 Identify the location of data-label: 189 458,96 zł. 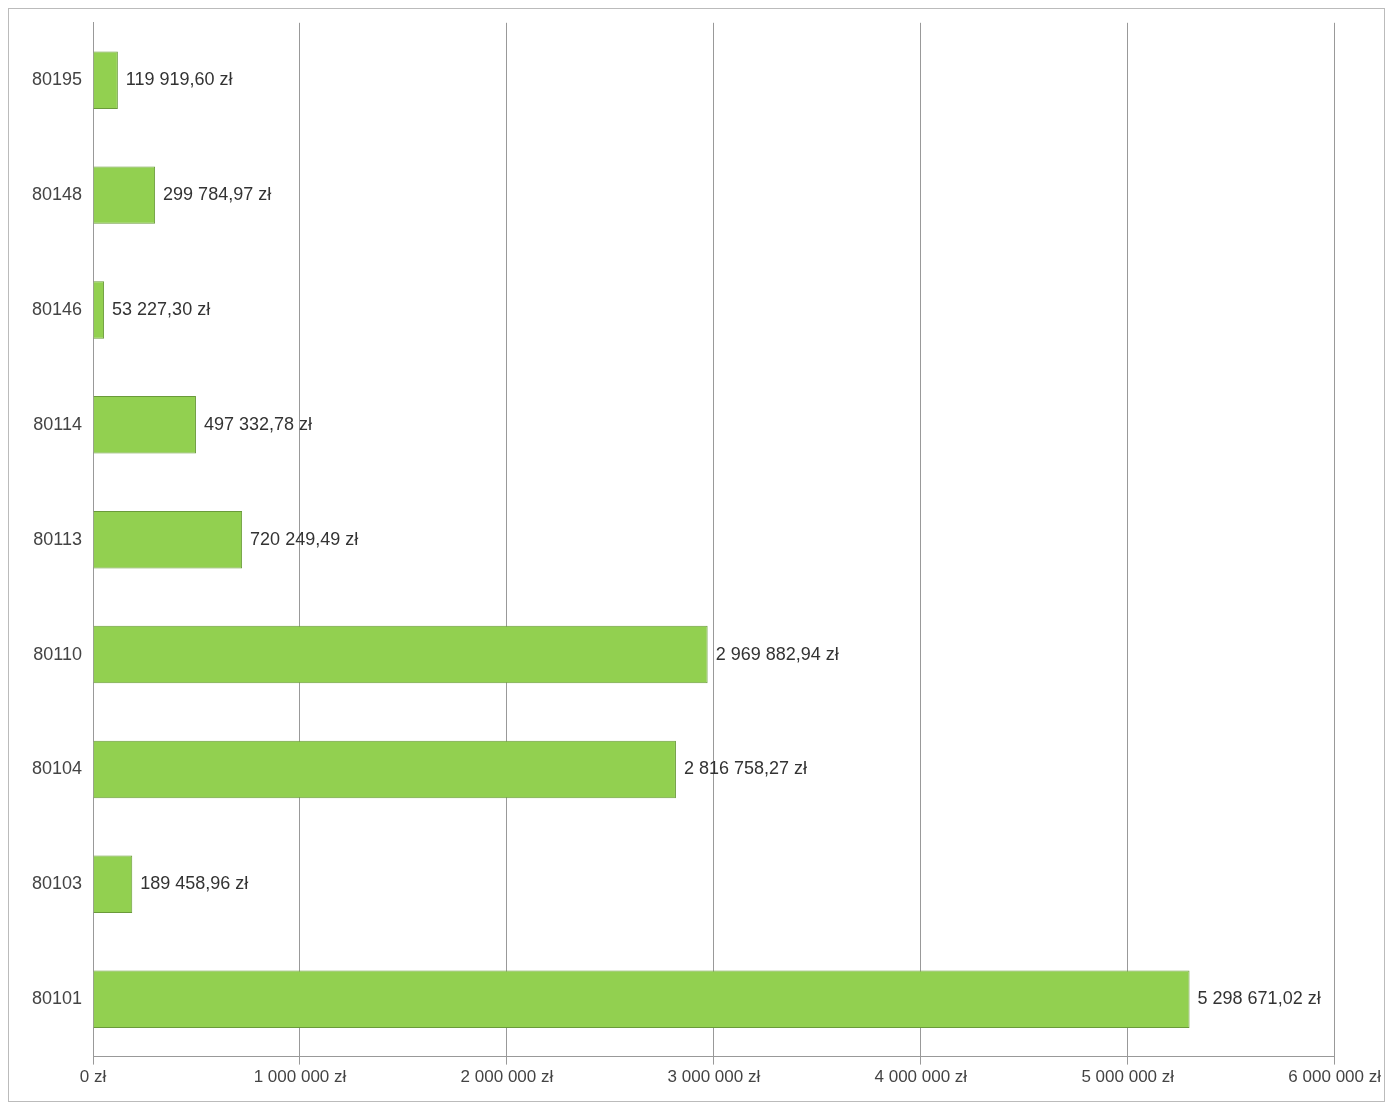
(194, 883).